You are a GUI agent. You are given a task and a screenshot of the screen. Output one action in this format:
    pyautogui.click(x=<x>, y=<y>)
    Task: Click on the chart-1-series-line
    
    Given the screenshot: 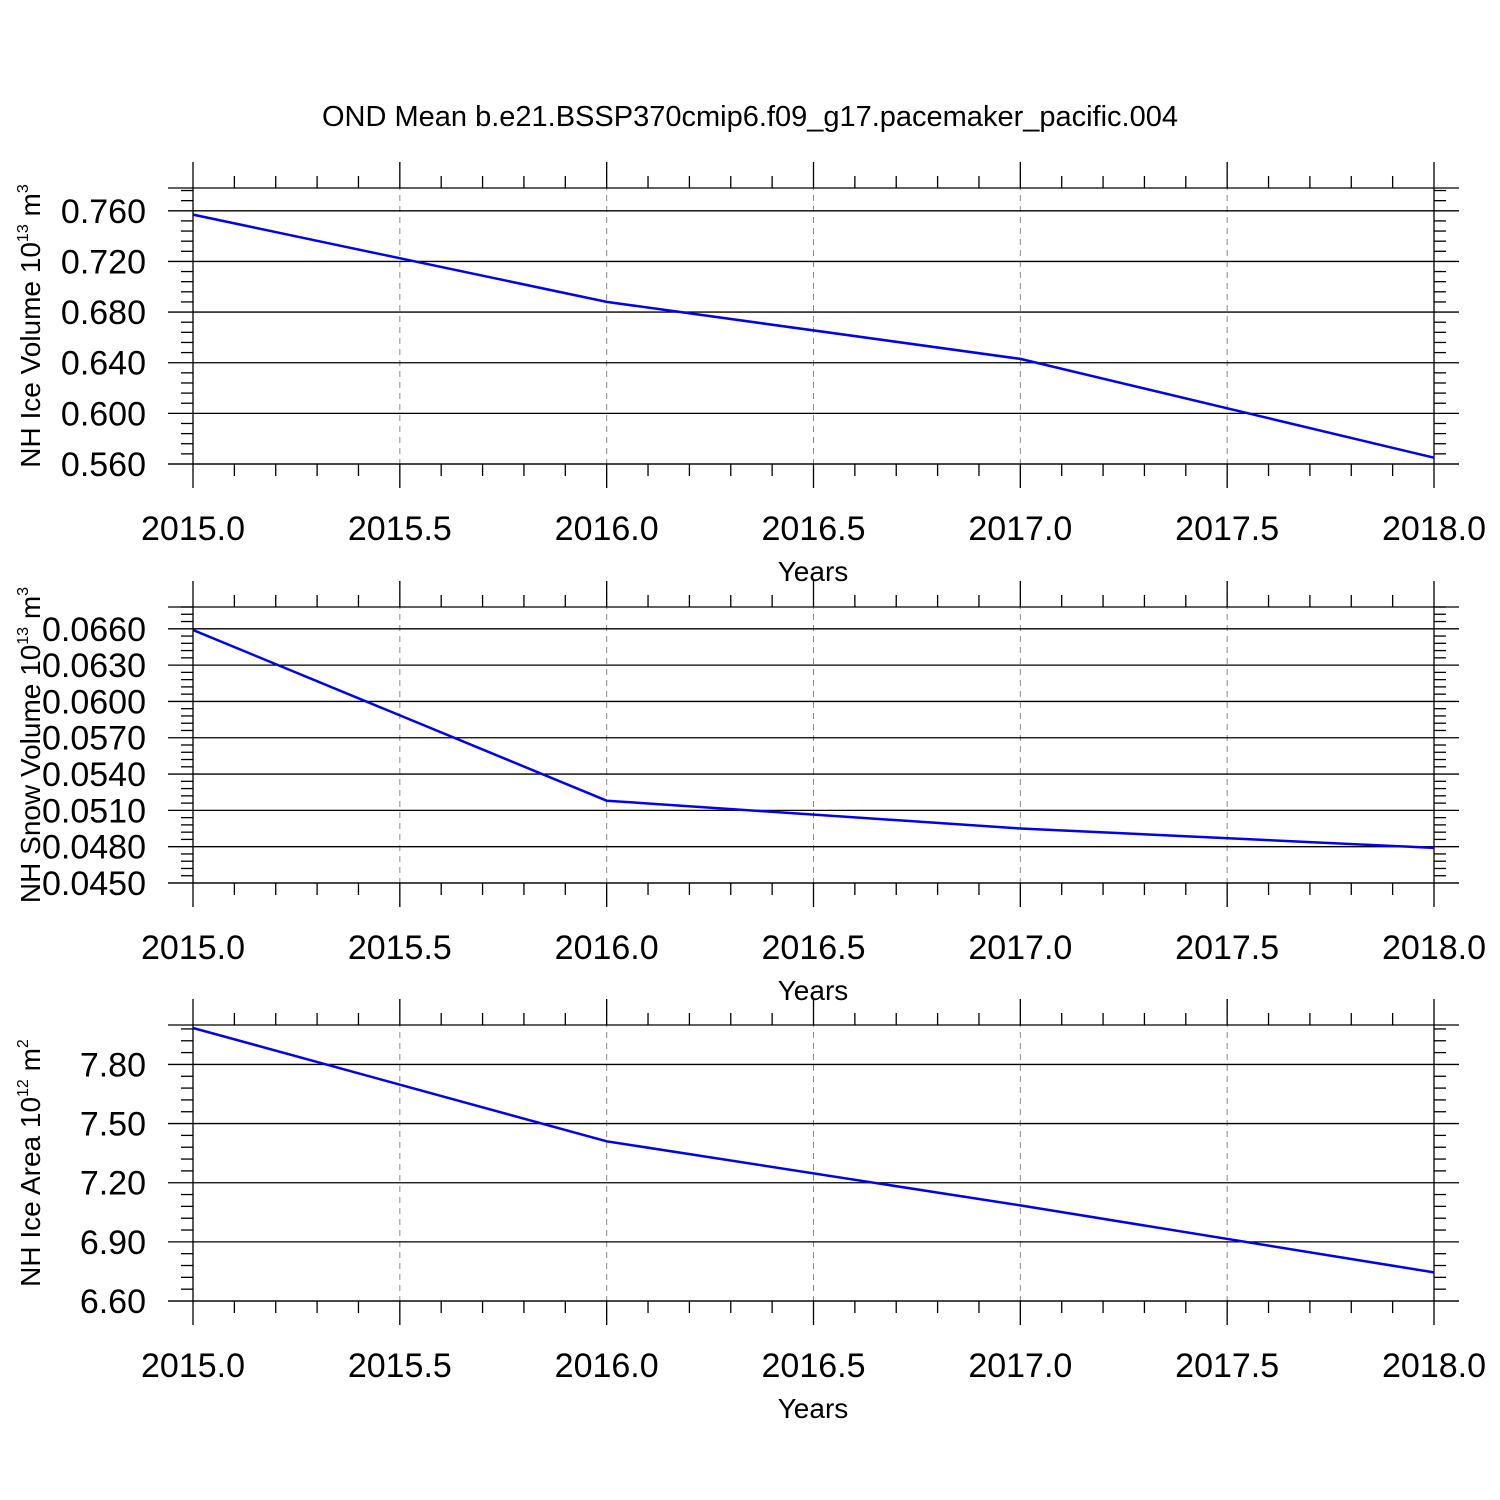 What is the action you would take?
    pyautogui.click(x=813, y=336)
    